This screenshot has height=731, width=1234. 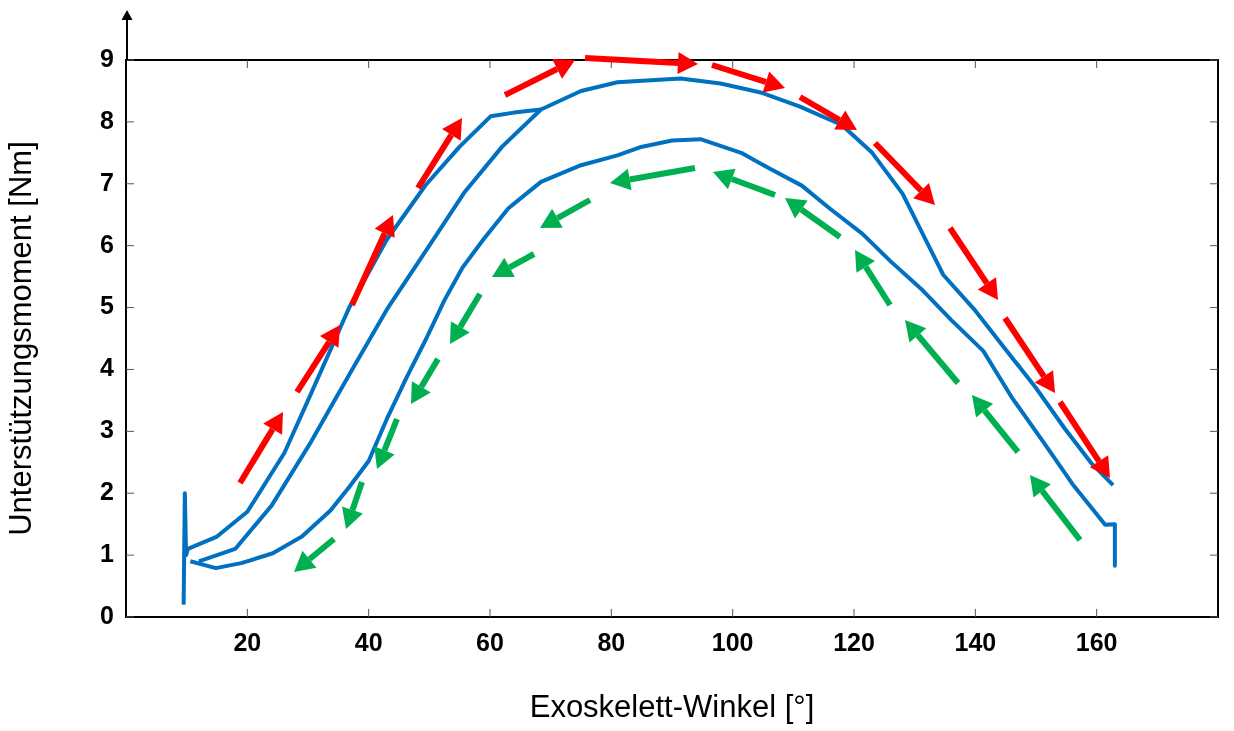 I want to click on y-tick-label: 6, so click(x=107, y=243).